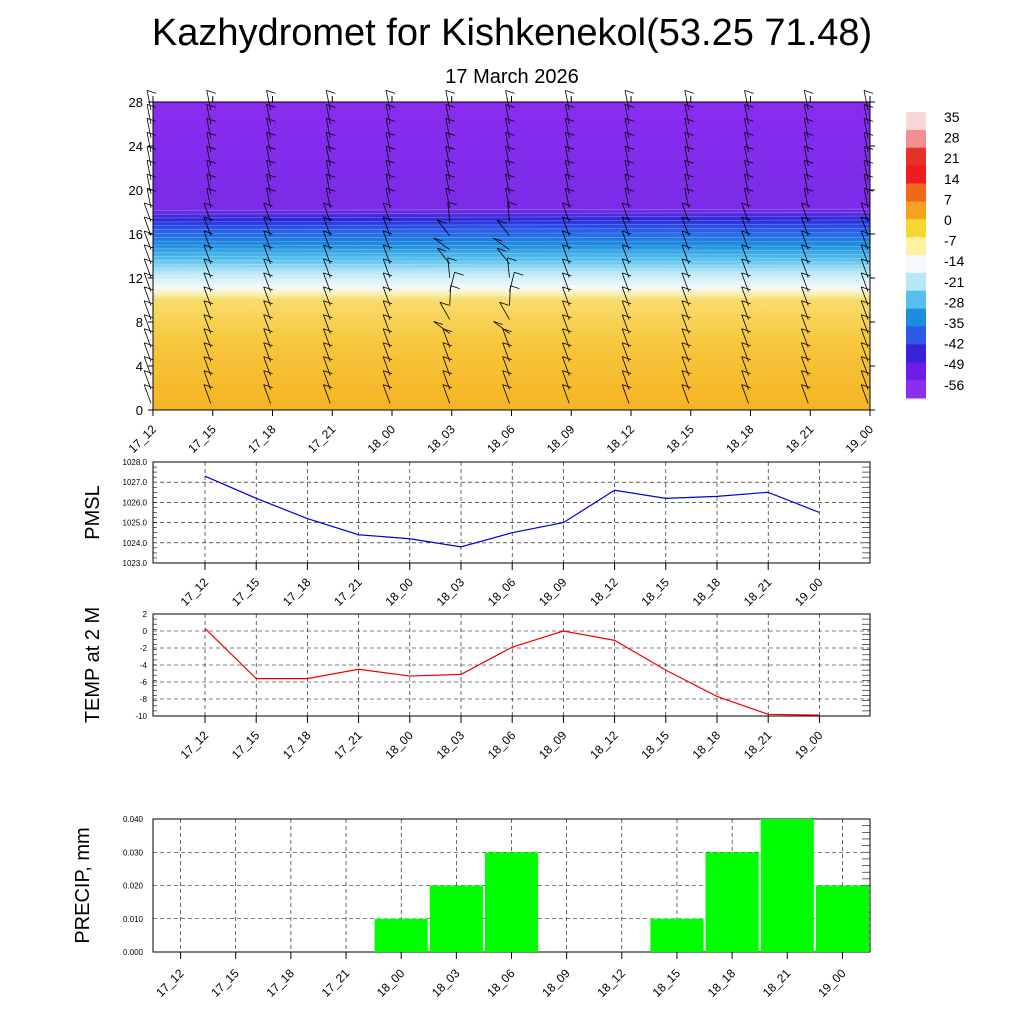 The height and width of the screenshot is (1024, 1024). What do you see at coordinates (553, 745) in the screenshot?
I see `x-tick-label: 18_09` at bounding box center [553, 745].